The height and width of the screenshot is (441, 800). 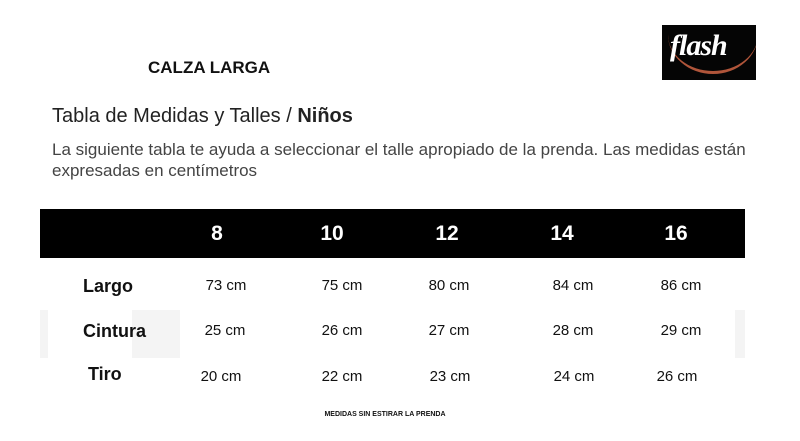 I want to click on page-title: Tabla de Medidas y Talles / Niños, so click(x=202, y=116).